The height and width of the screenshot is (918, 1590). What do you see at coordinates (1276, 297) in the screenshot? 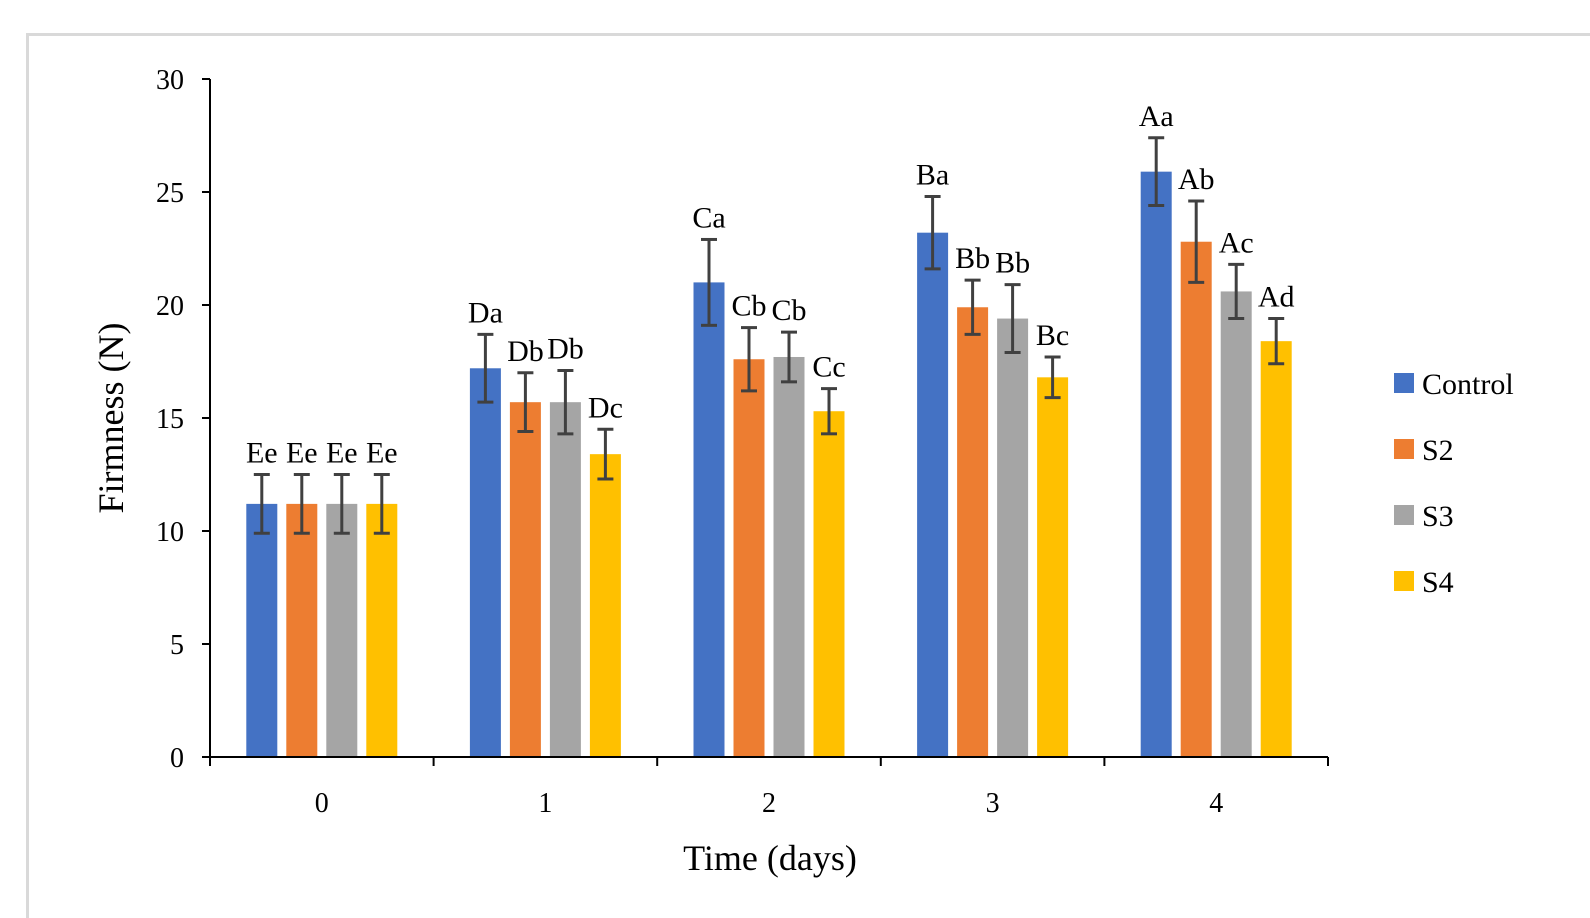
I see `data-label-s4-day-4: Ad` at bounding box center [1276, 297].